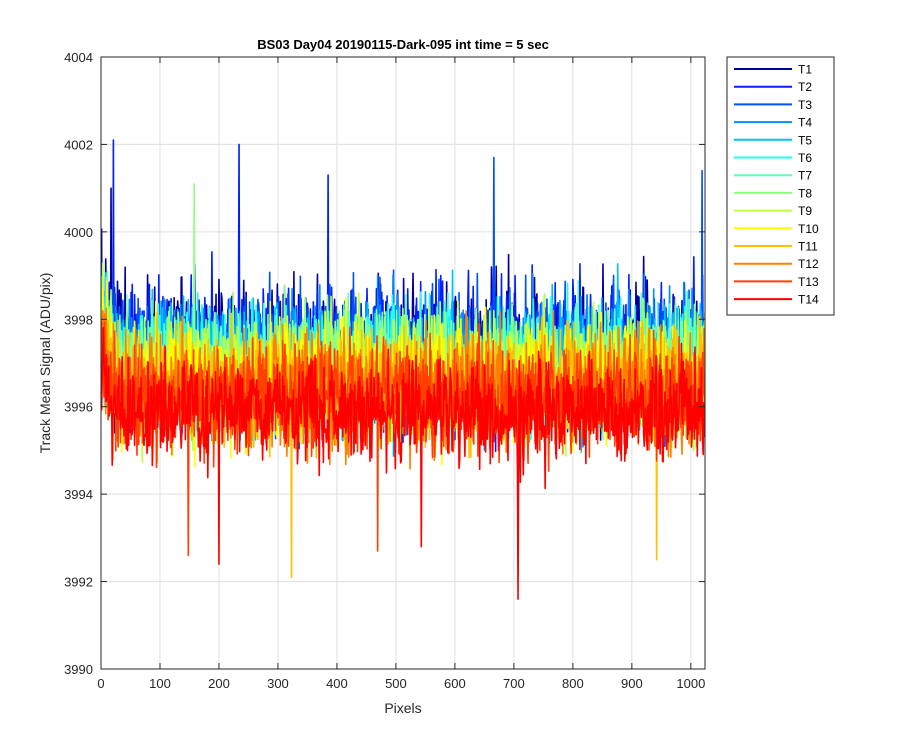  I want to click on legend-label-t12: T12, so click(808, 264).